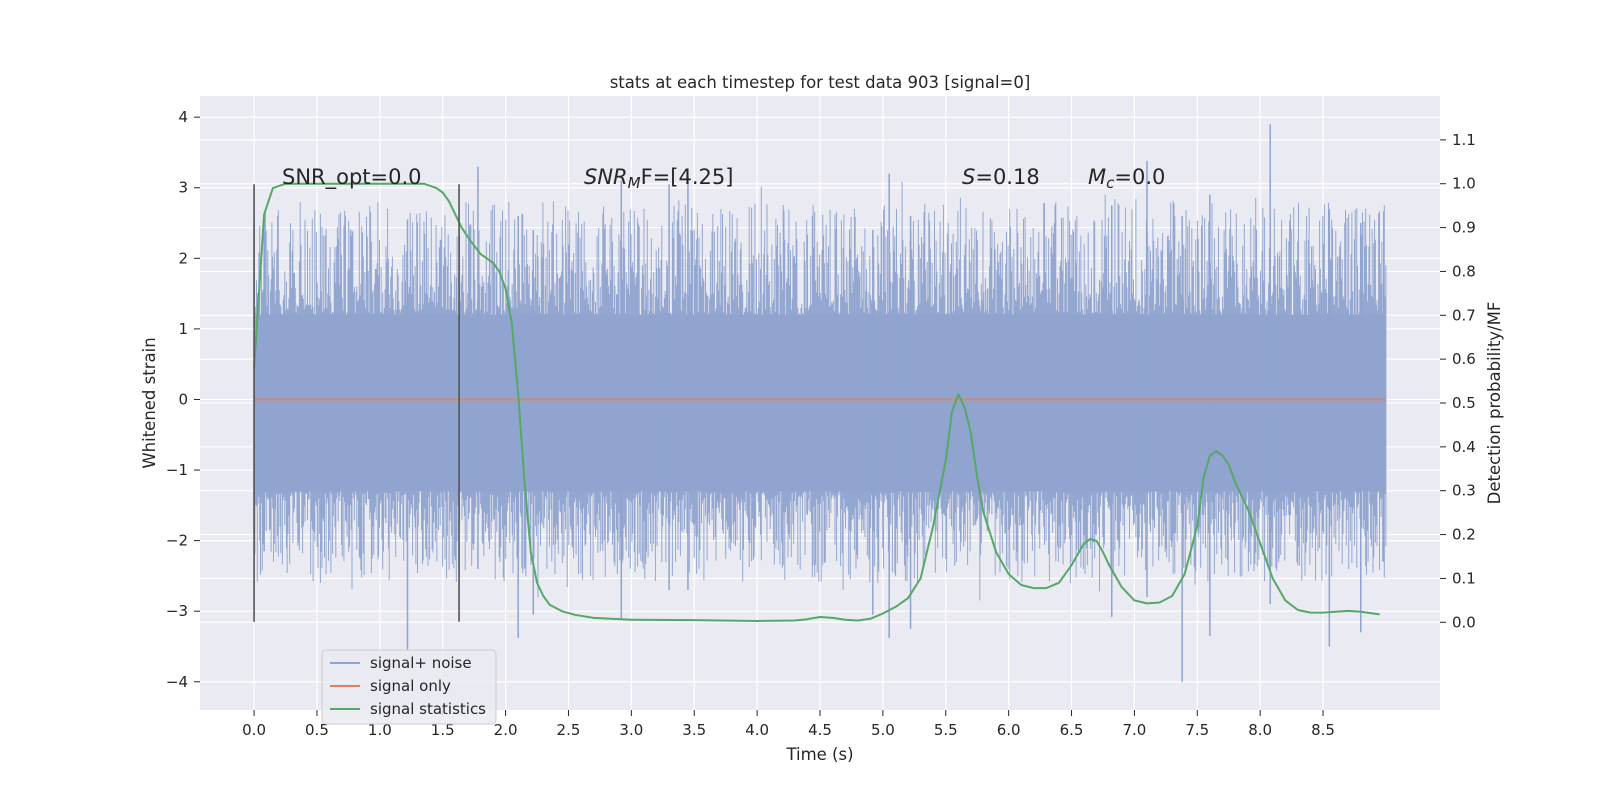 The height and width of the screenshot is (800, 1600). What do you see at coordinates (569, 730) in the screenshot?
I see `x-tick-label-5: 2.5` at bounding box center [569, 730].